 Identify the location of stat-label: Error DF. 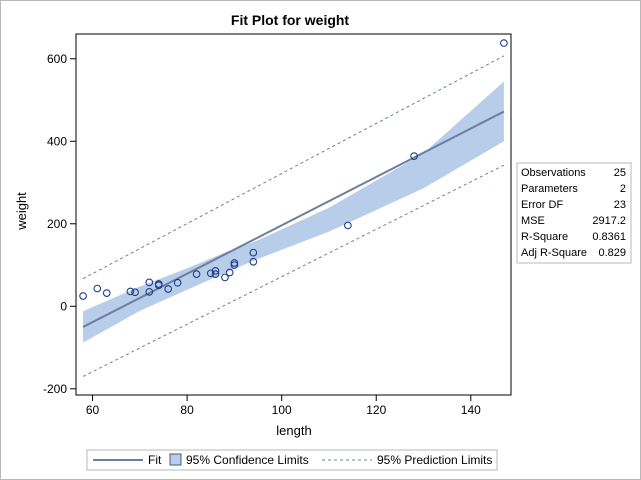
(542, 205).